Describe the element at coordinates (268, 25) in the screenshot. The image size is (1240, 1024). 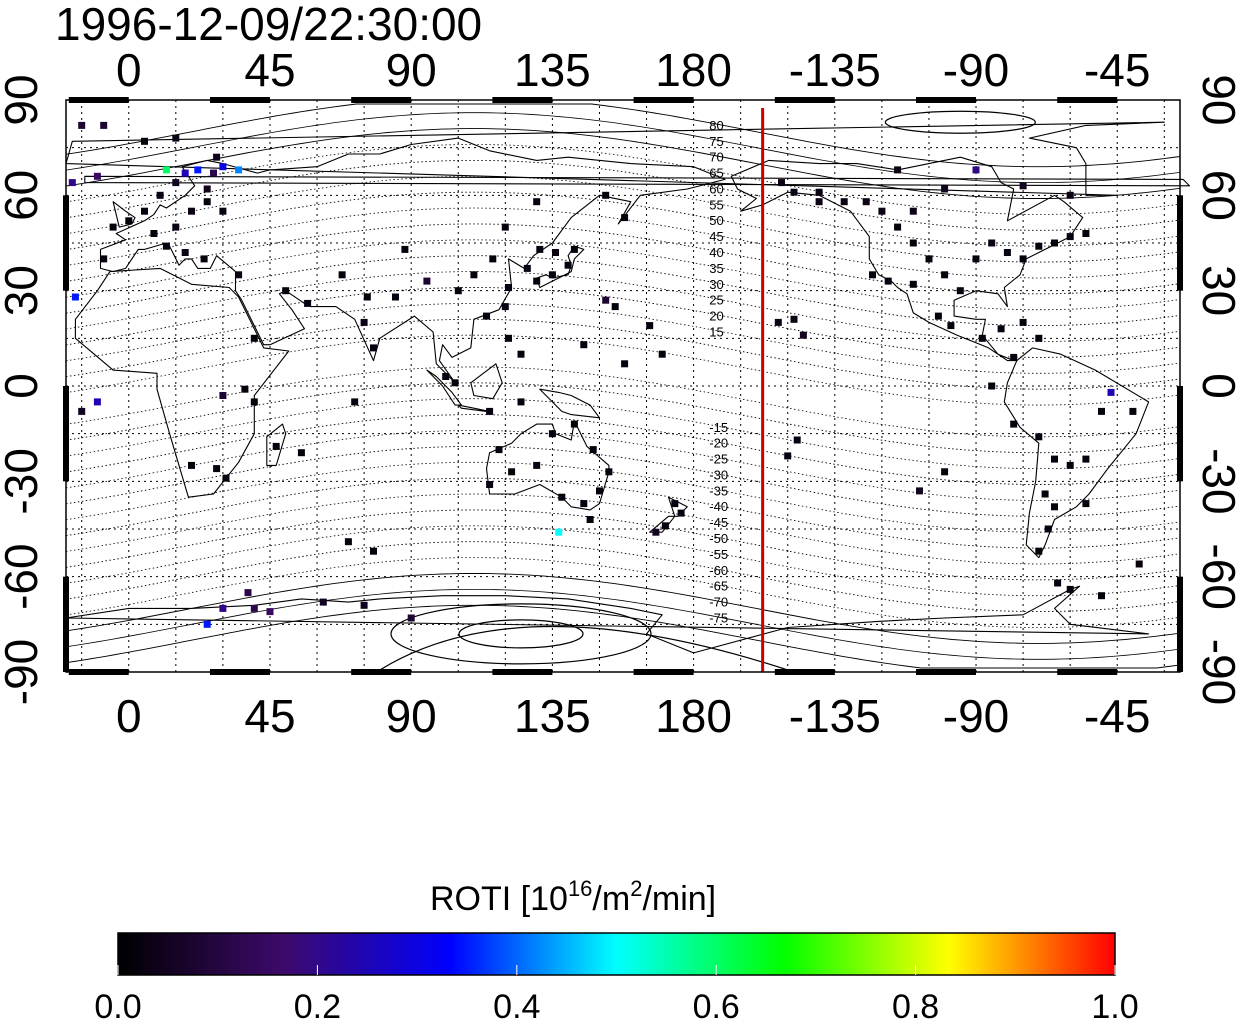
I see `timestamp-title: 1996-12-09/22:30:00` at that location.